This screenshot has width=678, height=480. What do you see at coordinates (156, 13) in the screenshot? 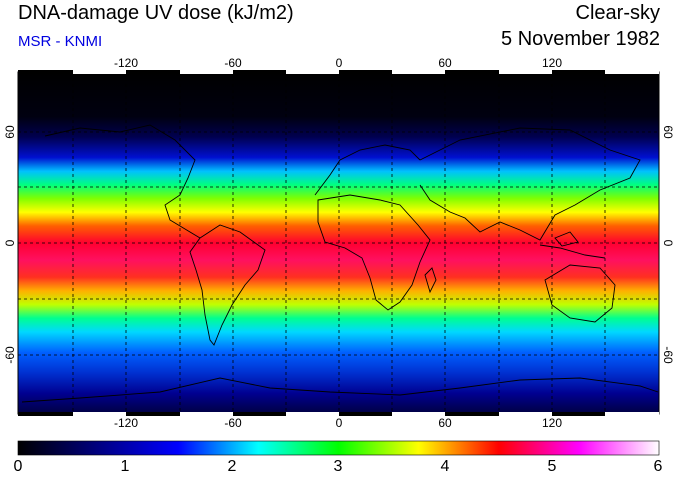
I see `map-title: DNA-damage UV dose (kJ/m2)` at bounding box center [156, 13].